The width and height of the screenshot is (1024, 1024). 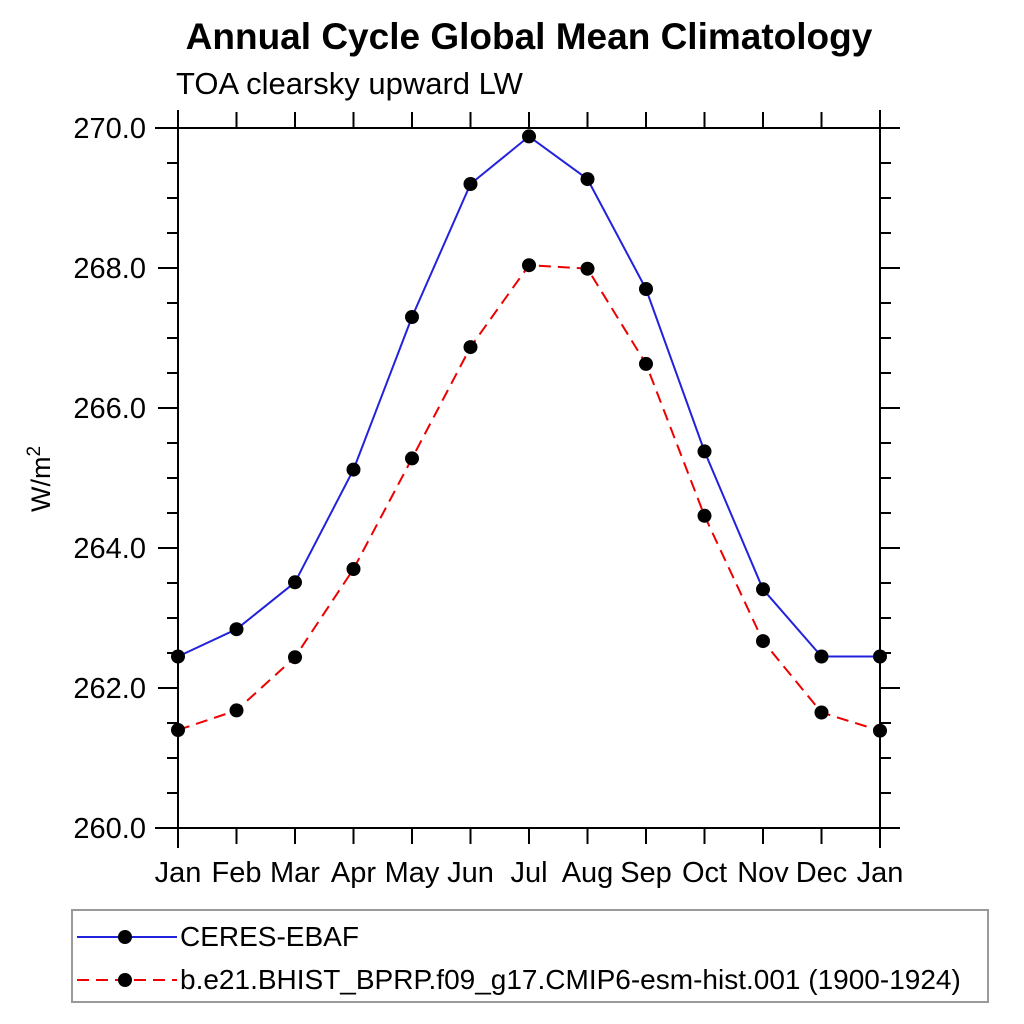 What do you see at coordinates (109, 689) in the screenshot?
I see `y-tick-label: 262.0` at bounding box center [109, 689].